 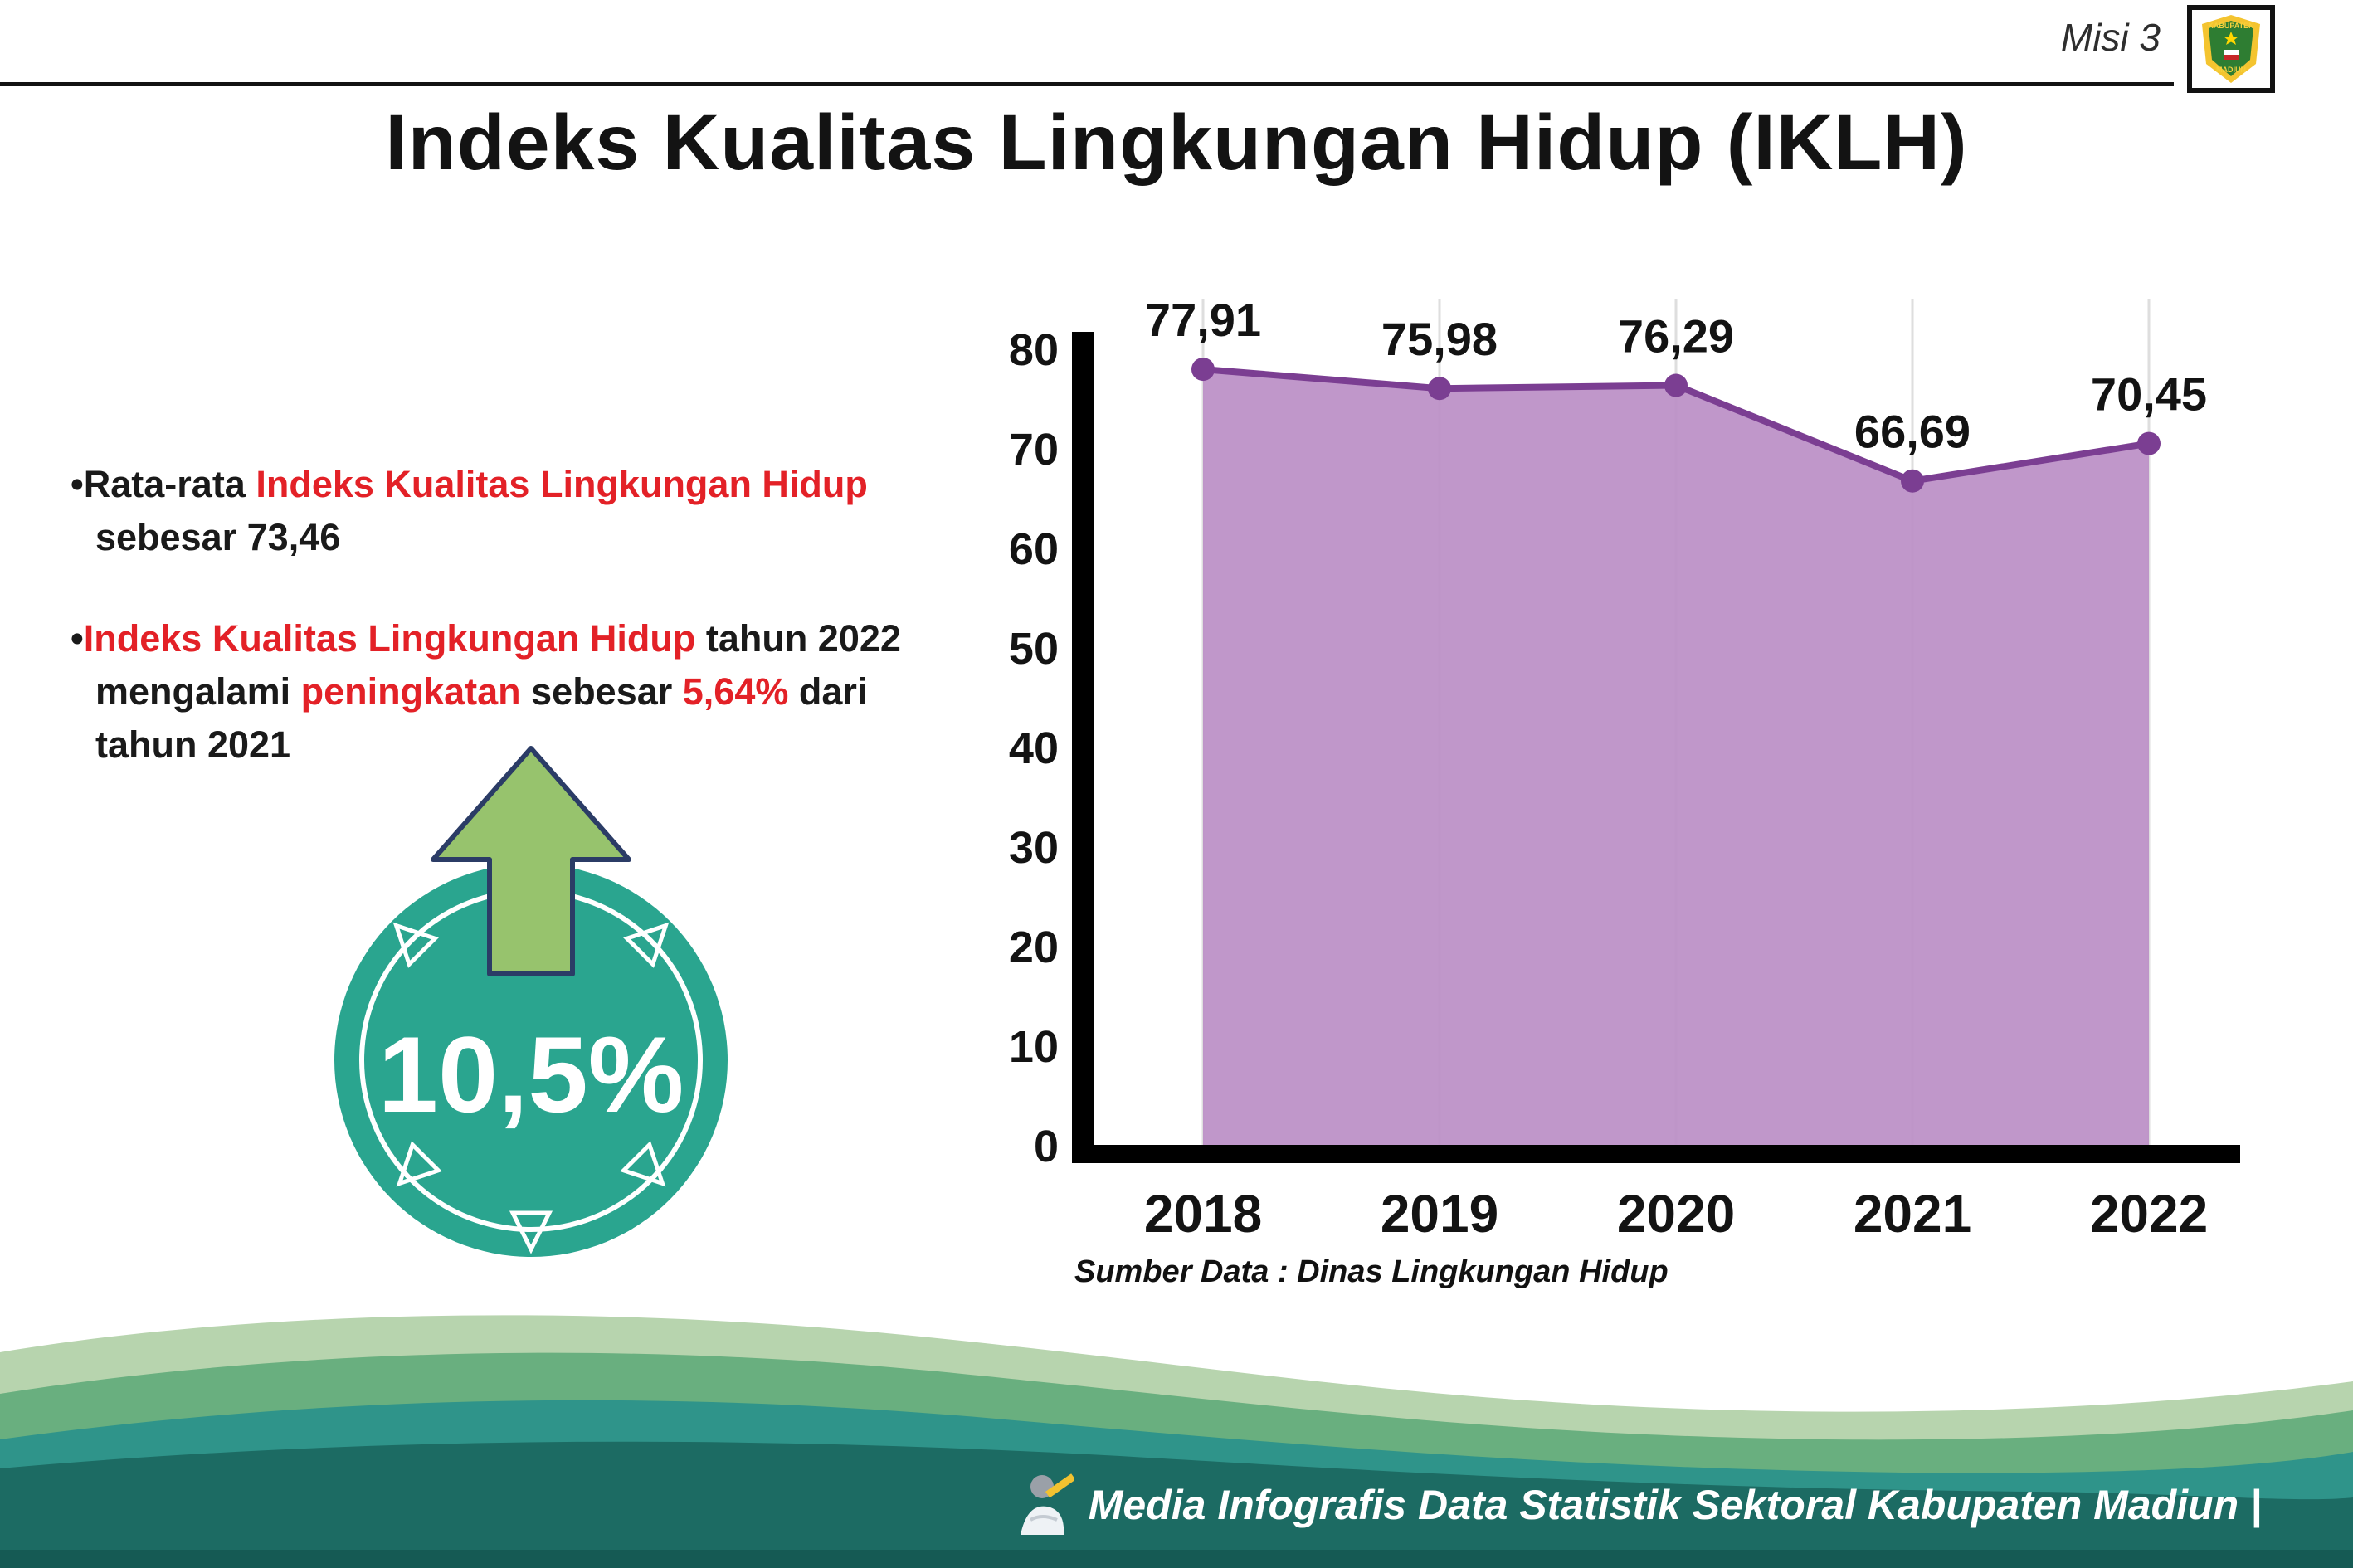 I want to click on kabupaten-madiun-crest-icon: KABUPATEN MADIUN, so click(x=2231, y=49).